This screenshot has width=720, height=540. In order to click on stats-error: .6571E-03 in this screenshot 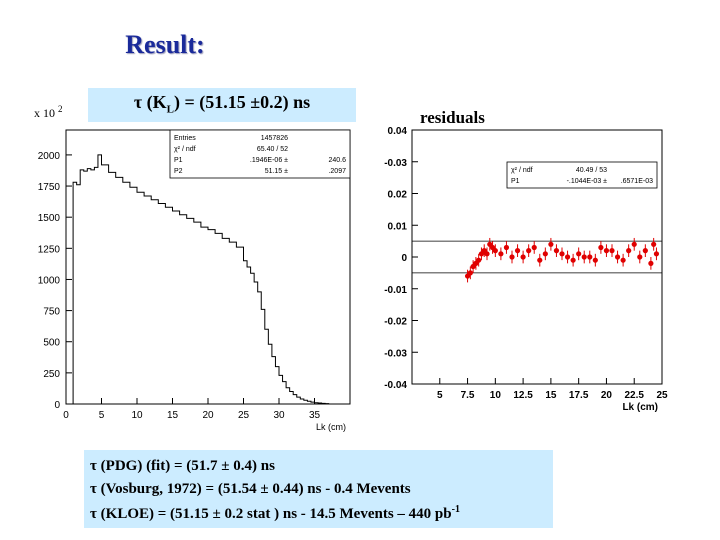, I will do `click(637, 181)`.